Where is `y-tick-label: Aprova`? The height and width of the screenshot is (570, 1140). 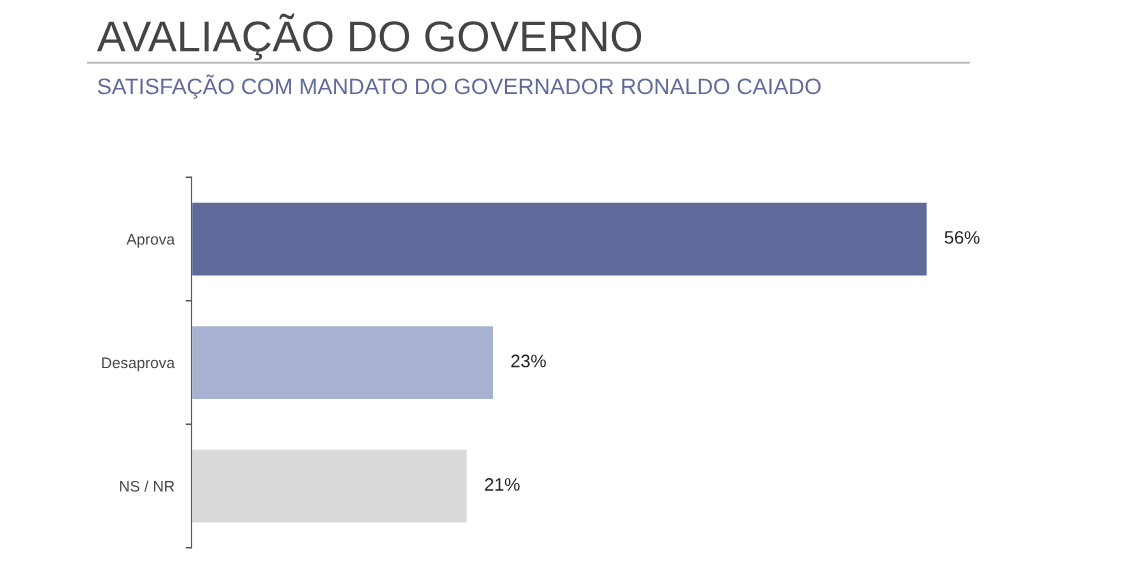 y-tick-label: Aprova is located at coordinates (150, 241).